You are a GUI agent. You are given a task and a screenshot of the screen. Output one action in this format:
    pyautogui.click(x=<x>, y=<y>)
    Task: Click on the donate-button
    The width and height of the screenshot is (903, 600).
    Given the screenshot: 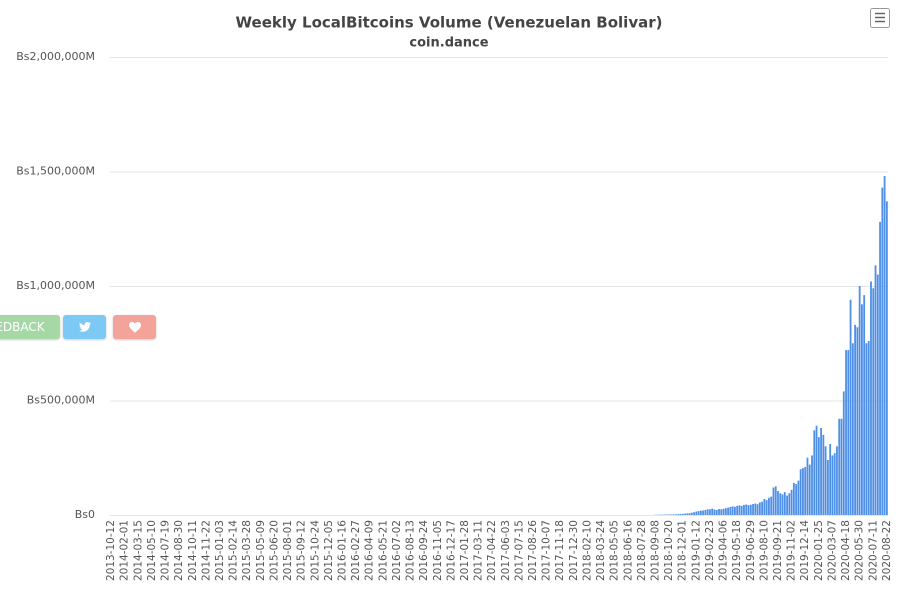 What is the action you would take?
    pyautogui.click(x=134, y=327)
    